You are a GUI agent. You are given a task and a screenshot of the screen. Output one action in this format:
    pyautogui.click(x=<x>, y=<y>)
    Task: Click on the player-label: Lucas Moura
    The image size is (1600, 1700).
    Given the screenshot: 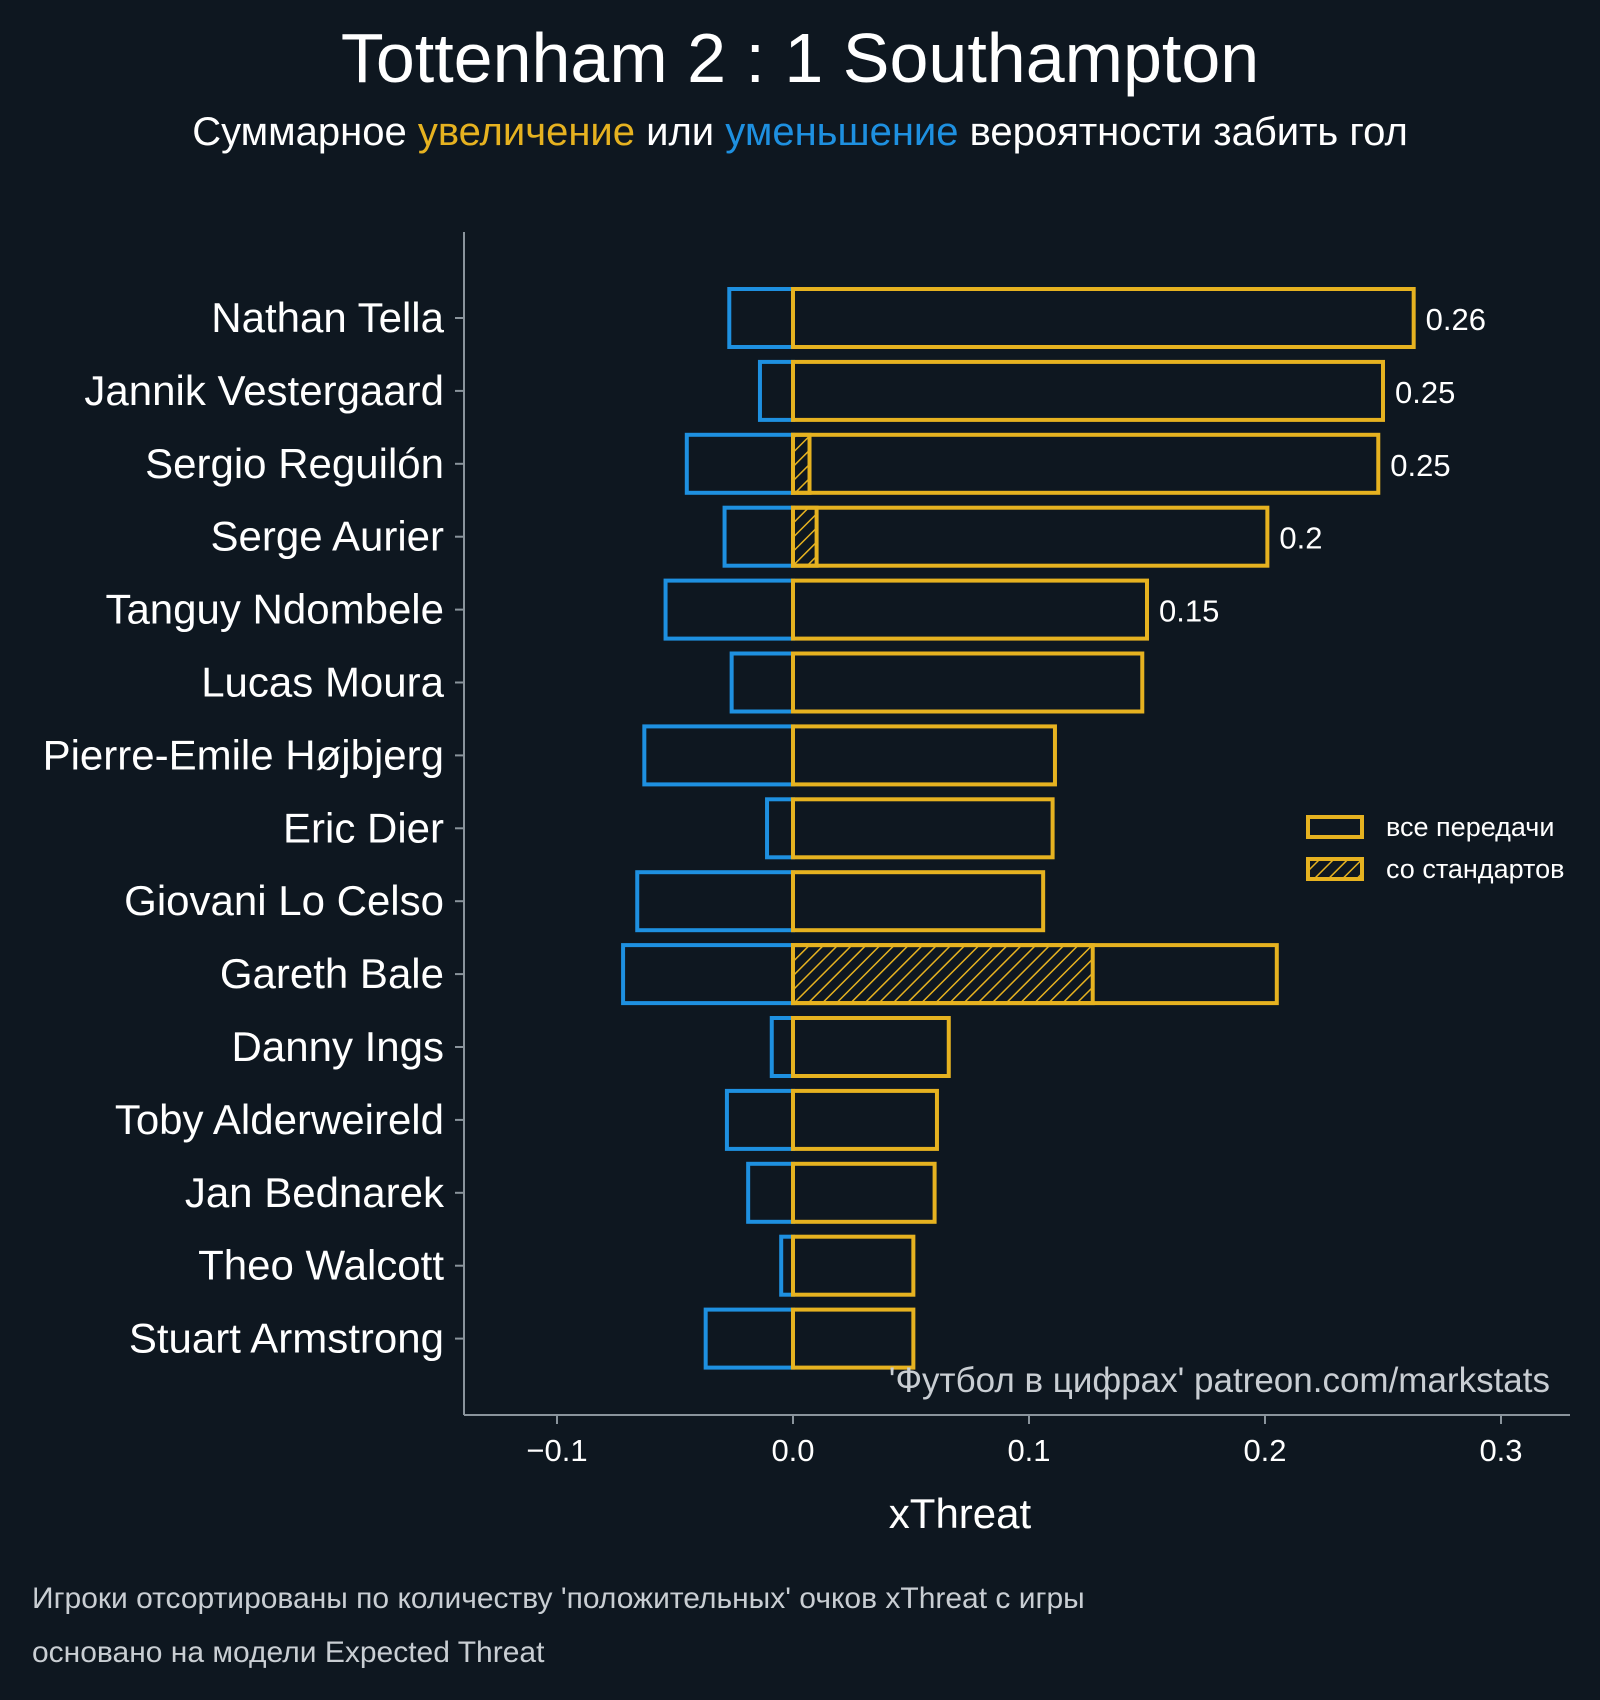 What is the action you would take?
    pyautogui.click(x=322, y=682)
    